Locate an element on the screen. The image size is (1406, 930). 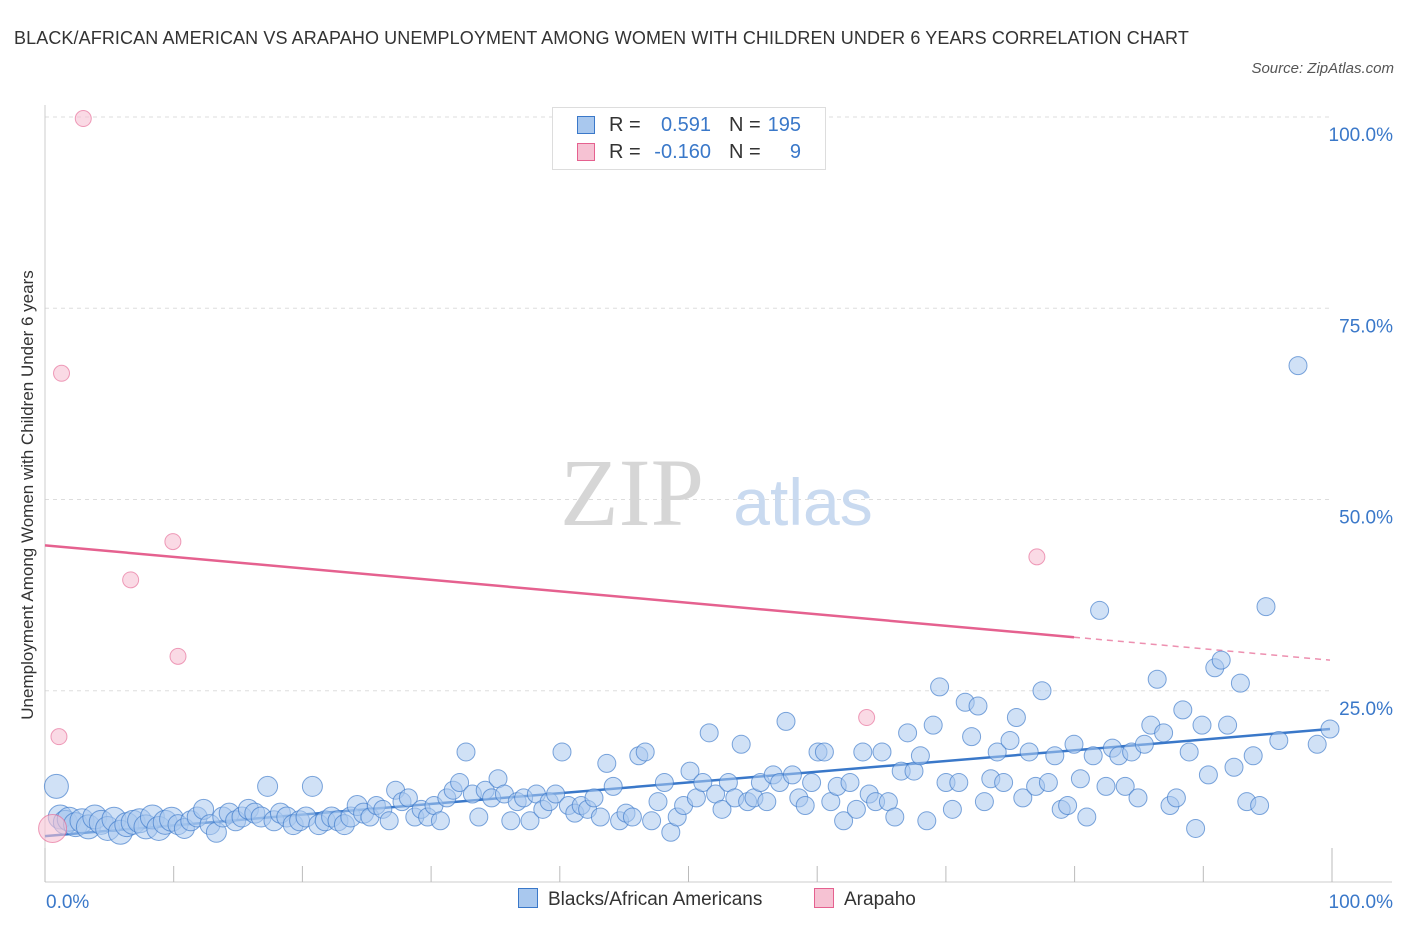
pink-trend-extension is located at coordinates (1202, 648).